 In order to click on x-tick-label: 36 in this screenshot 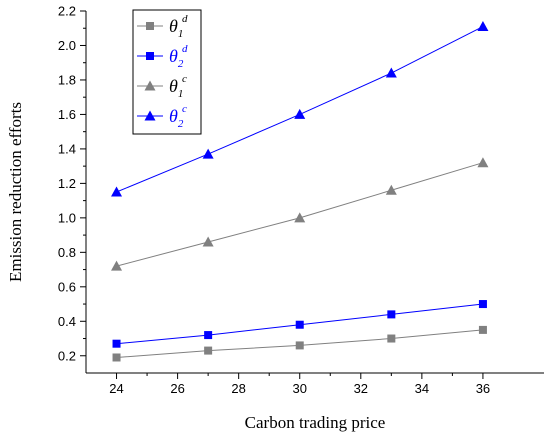, I will do `click(483, 388)`.